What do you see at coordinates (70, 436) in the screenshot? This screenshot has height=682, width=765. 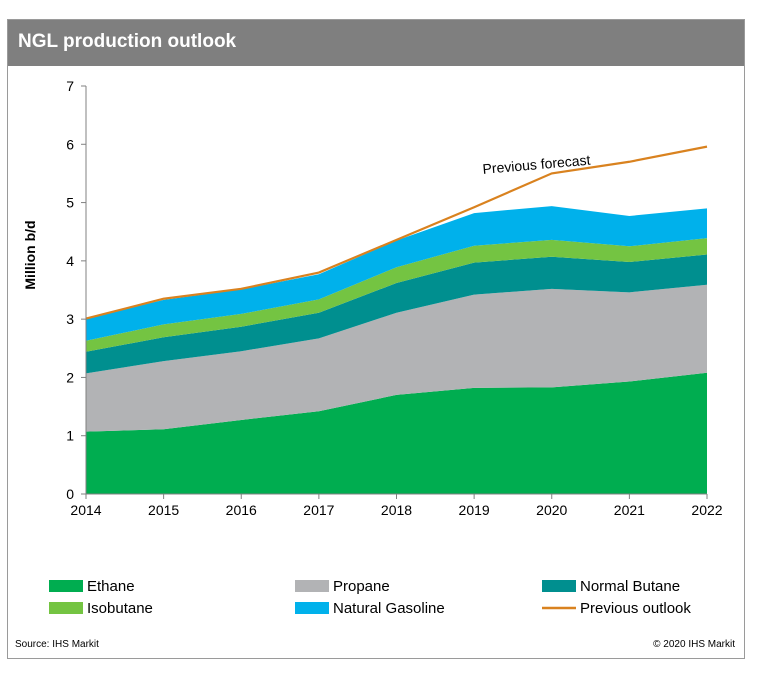 I see `y-tick-label: 1` at bounding box center [70, 436].